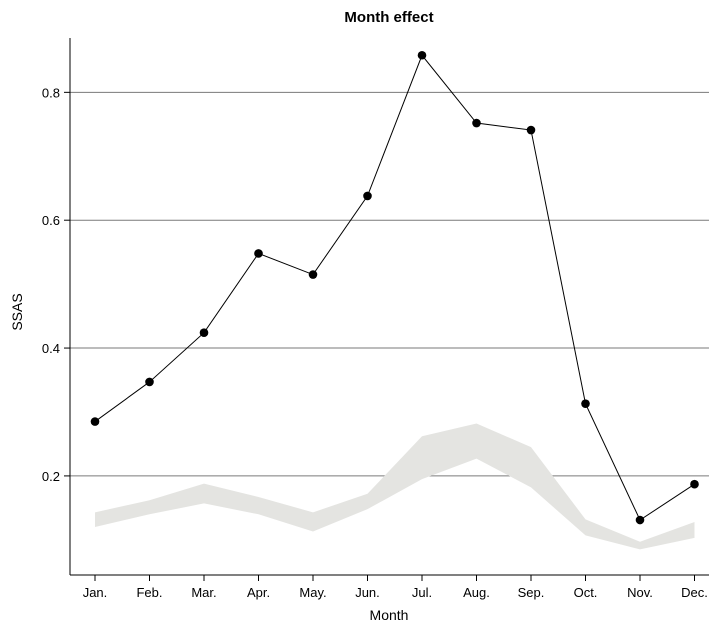  I want to click on data-point-jul, so click(422, 55).